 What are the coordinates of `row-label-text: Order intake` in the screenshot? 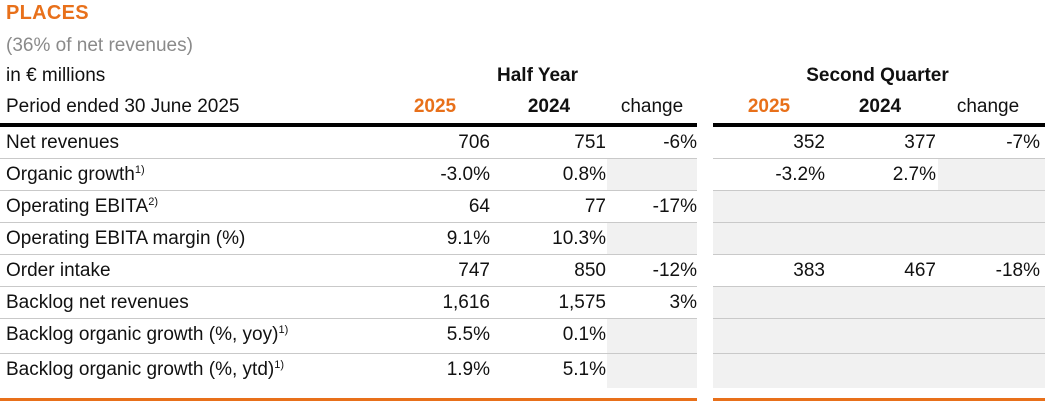 It's located at (58, 270).